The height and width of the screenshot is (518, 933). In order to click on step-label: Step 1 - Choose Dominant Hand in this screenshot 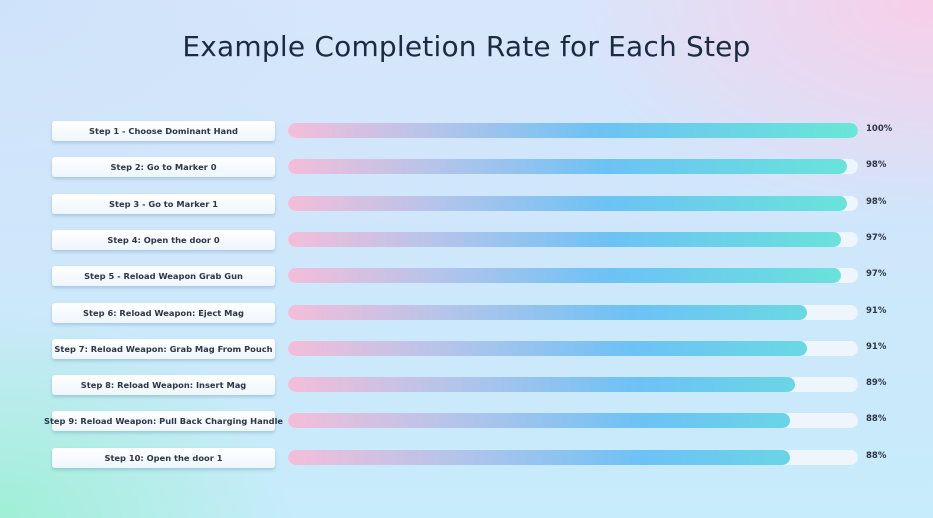, I will do `click(163, 131)`.